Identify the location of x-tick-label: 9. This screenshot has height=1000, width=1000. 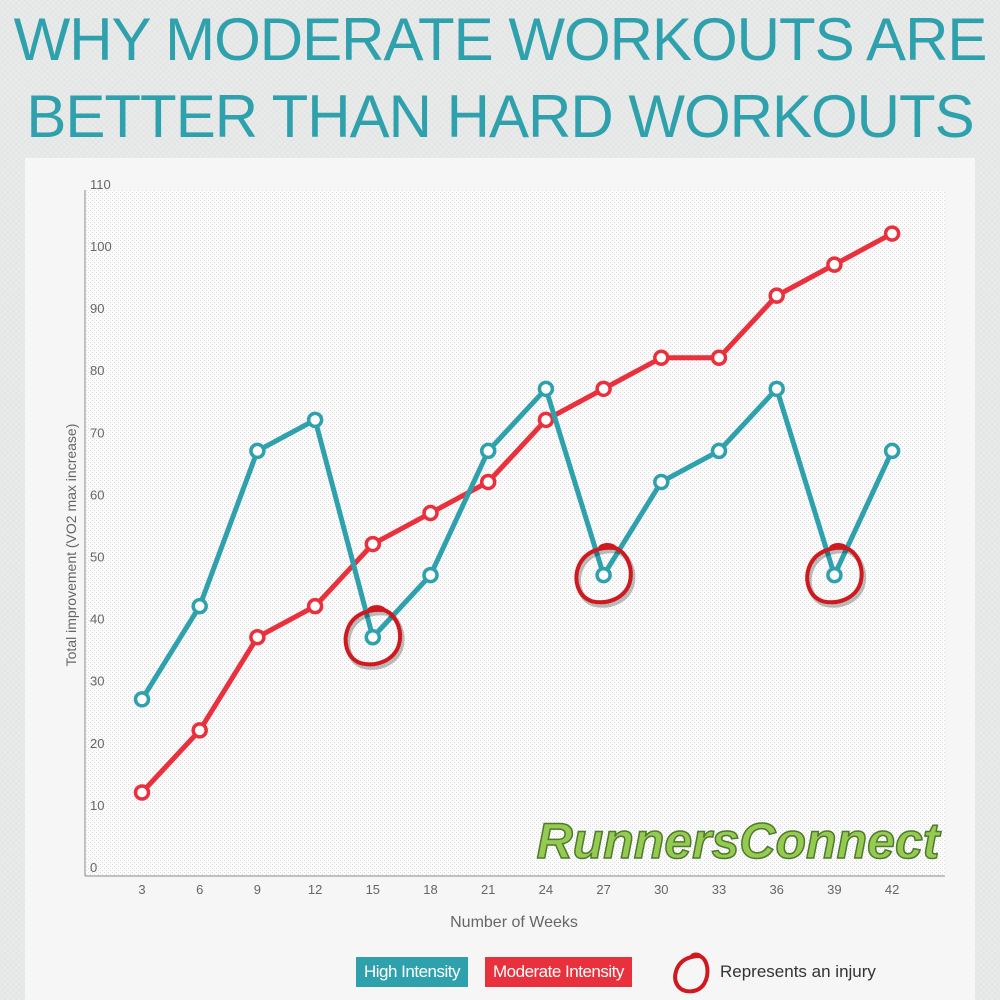
(257, 889).